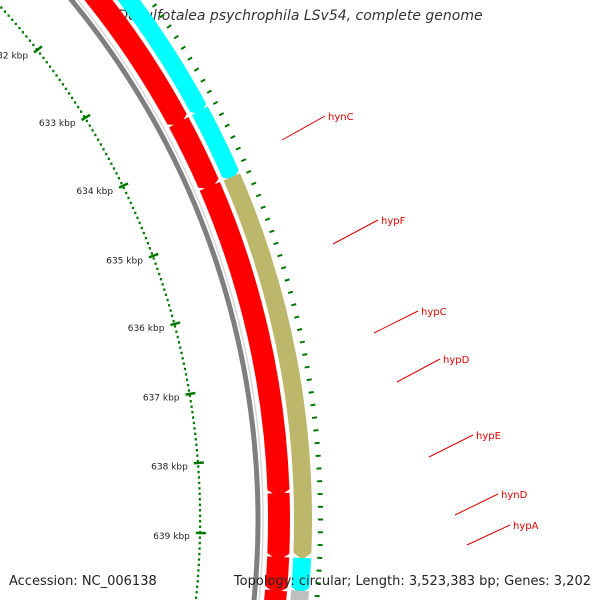 The image size is (600, 600). I want to click on gene-label-hypF: hypF, so click(393, 221).